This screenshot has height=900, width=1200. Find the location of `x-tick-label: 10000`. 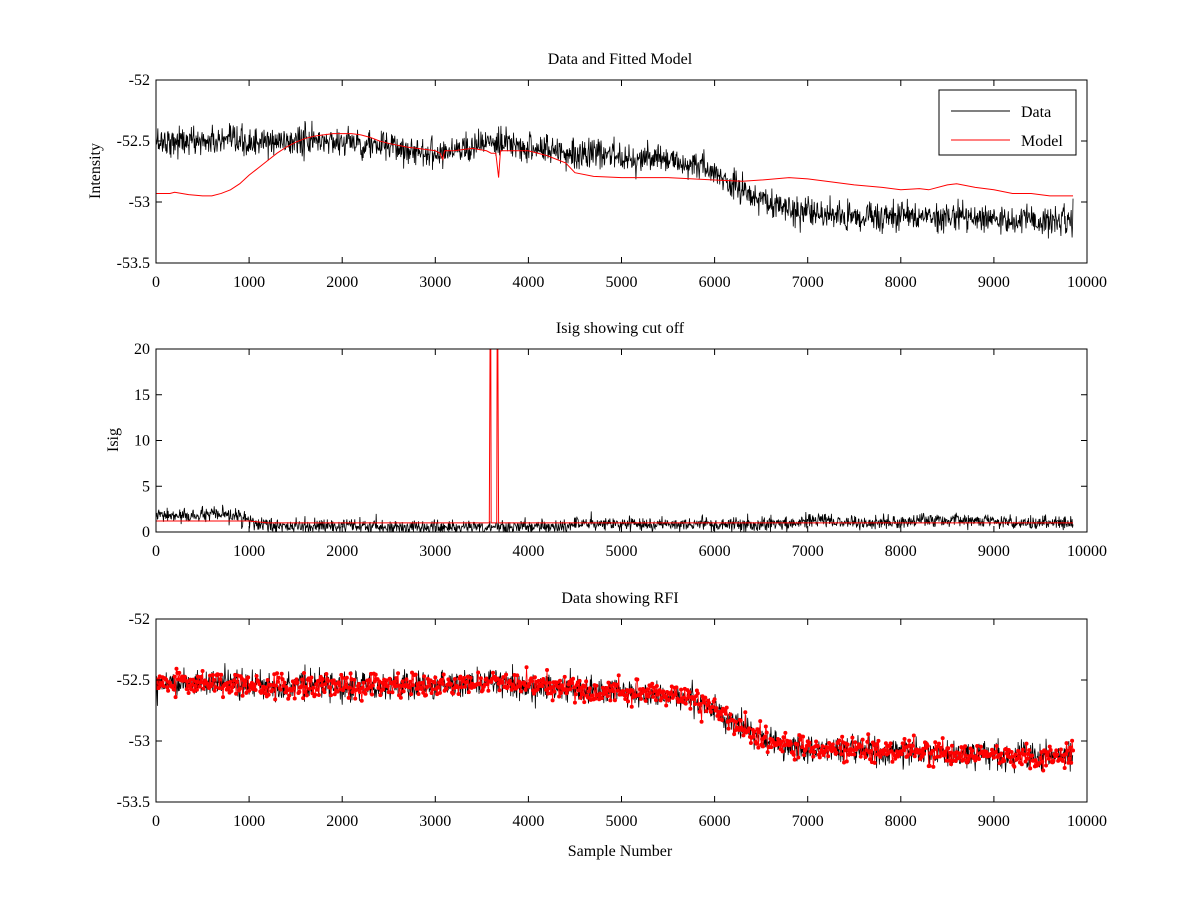

x-tick-label: 10000 is located at coordinates (1087, 551).